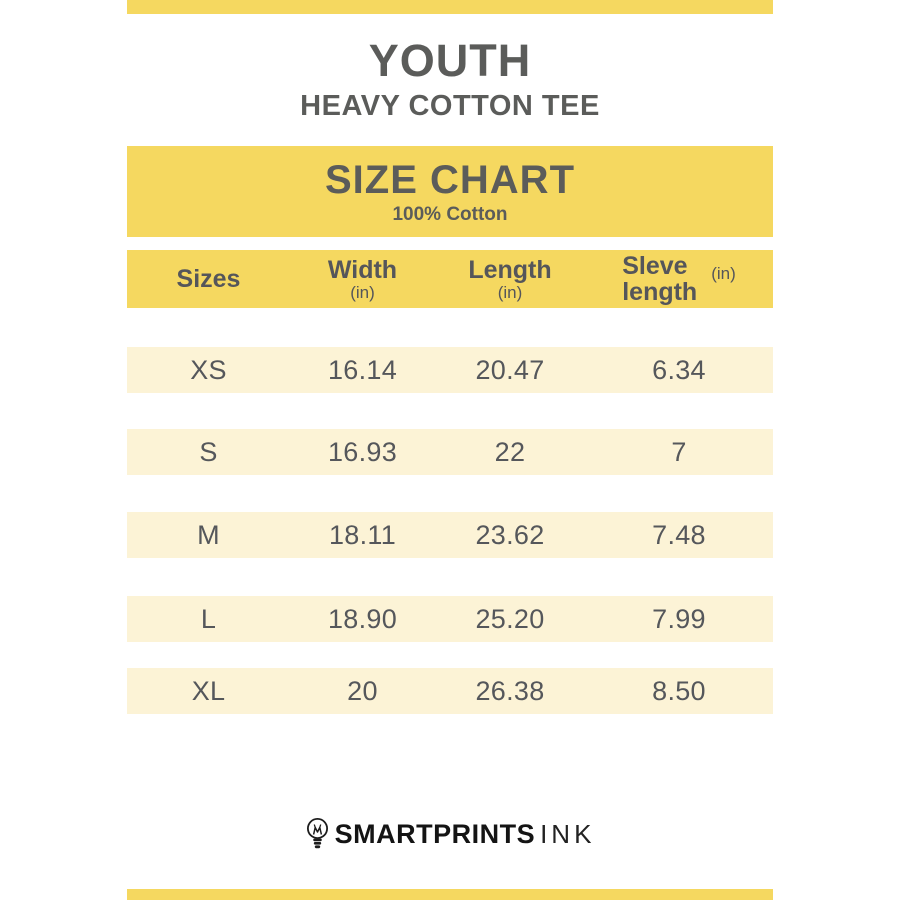  Describe the element at coordinates (450, 535) in the screenshot. I see `table-row-m: M 18.11 23.62 7.48` at that location.